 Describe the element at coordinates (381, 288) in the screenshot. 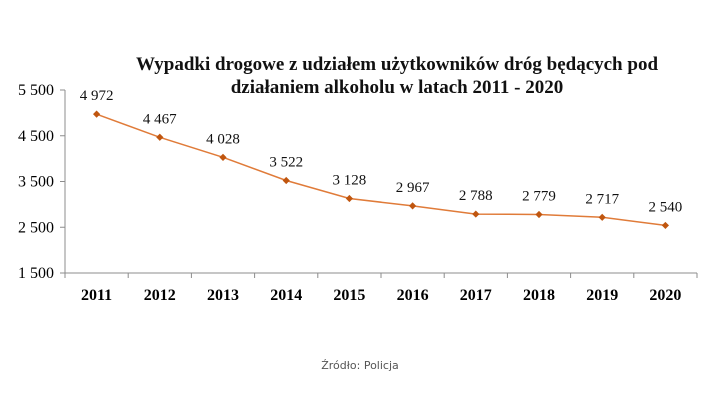

I see `x-axis-ticks: 2011 2012 2013 2014 2015 2016 2017 2018 2019 2020` at that location.